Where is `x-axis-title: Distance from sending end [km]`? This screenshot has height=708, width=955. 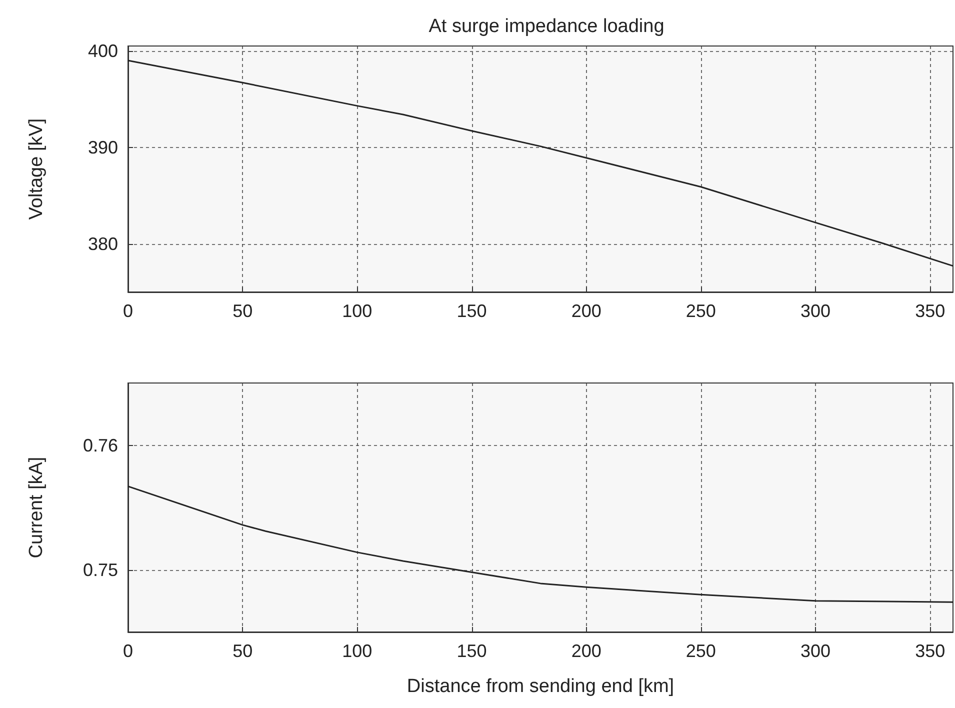 x-axis-title: Distance from sending end [km] is located at coordinates (540, 686).